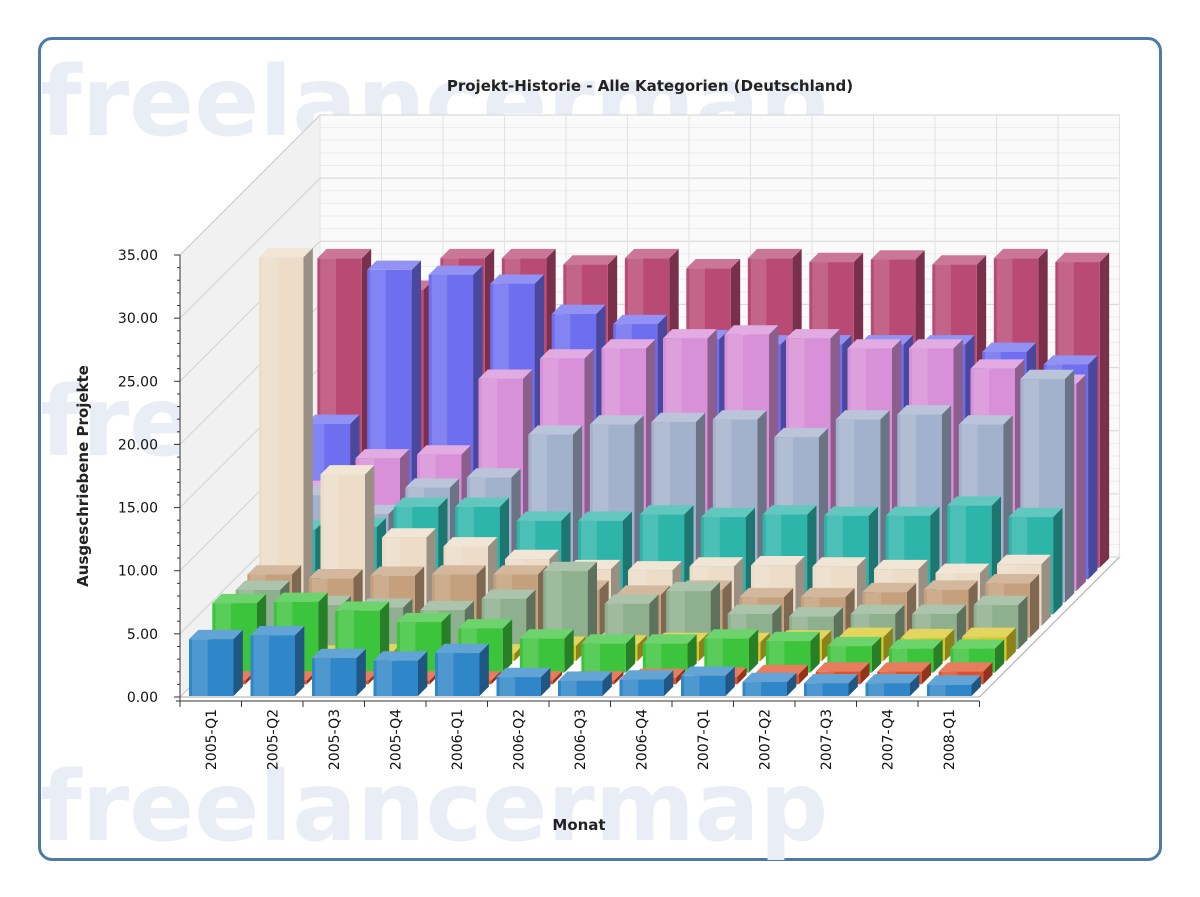  Describe the element at coordinates (83, 476) in the screenshot. I see `y-axis-label: Ausgeschriebene Projekte` at that location.